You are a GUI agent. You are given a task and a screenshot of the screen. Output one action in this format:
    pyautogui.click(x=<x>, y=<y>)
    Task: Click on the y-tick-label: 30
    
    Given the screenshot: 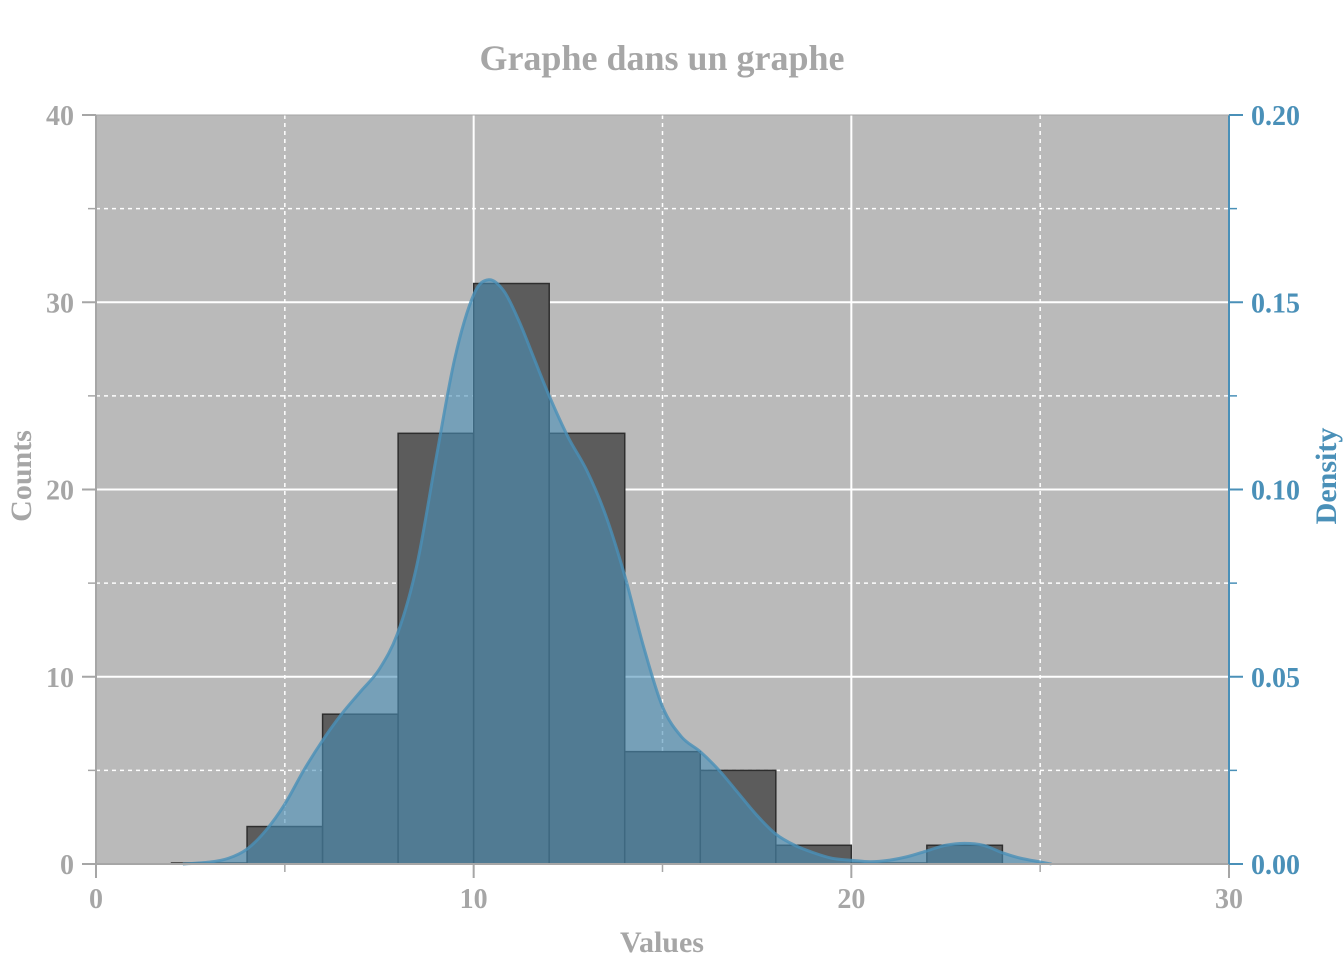 What is the action you would take?
    pyautogui.click(x=60, y=303)
    